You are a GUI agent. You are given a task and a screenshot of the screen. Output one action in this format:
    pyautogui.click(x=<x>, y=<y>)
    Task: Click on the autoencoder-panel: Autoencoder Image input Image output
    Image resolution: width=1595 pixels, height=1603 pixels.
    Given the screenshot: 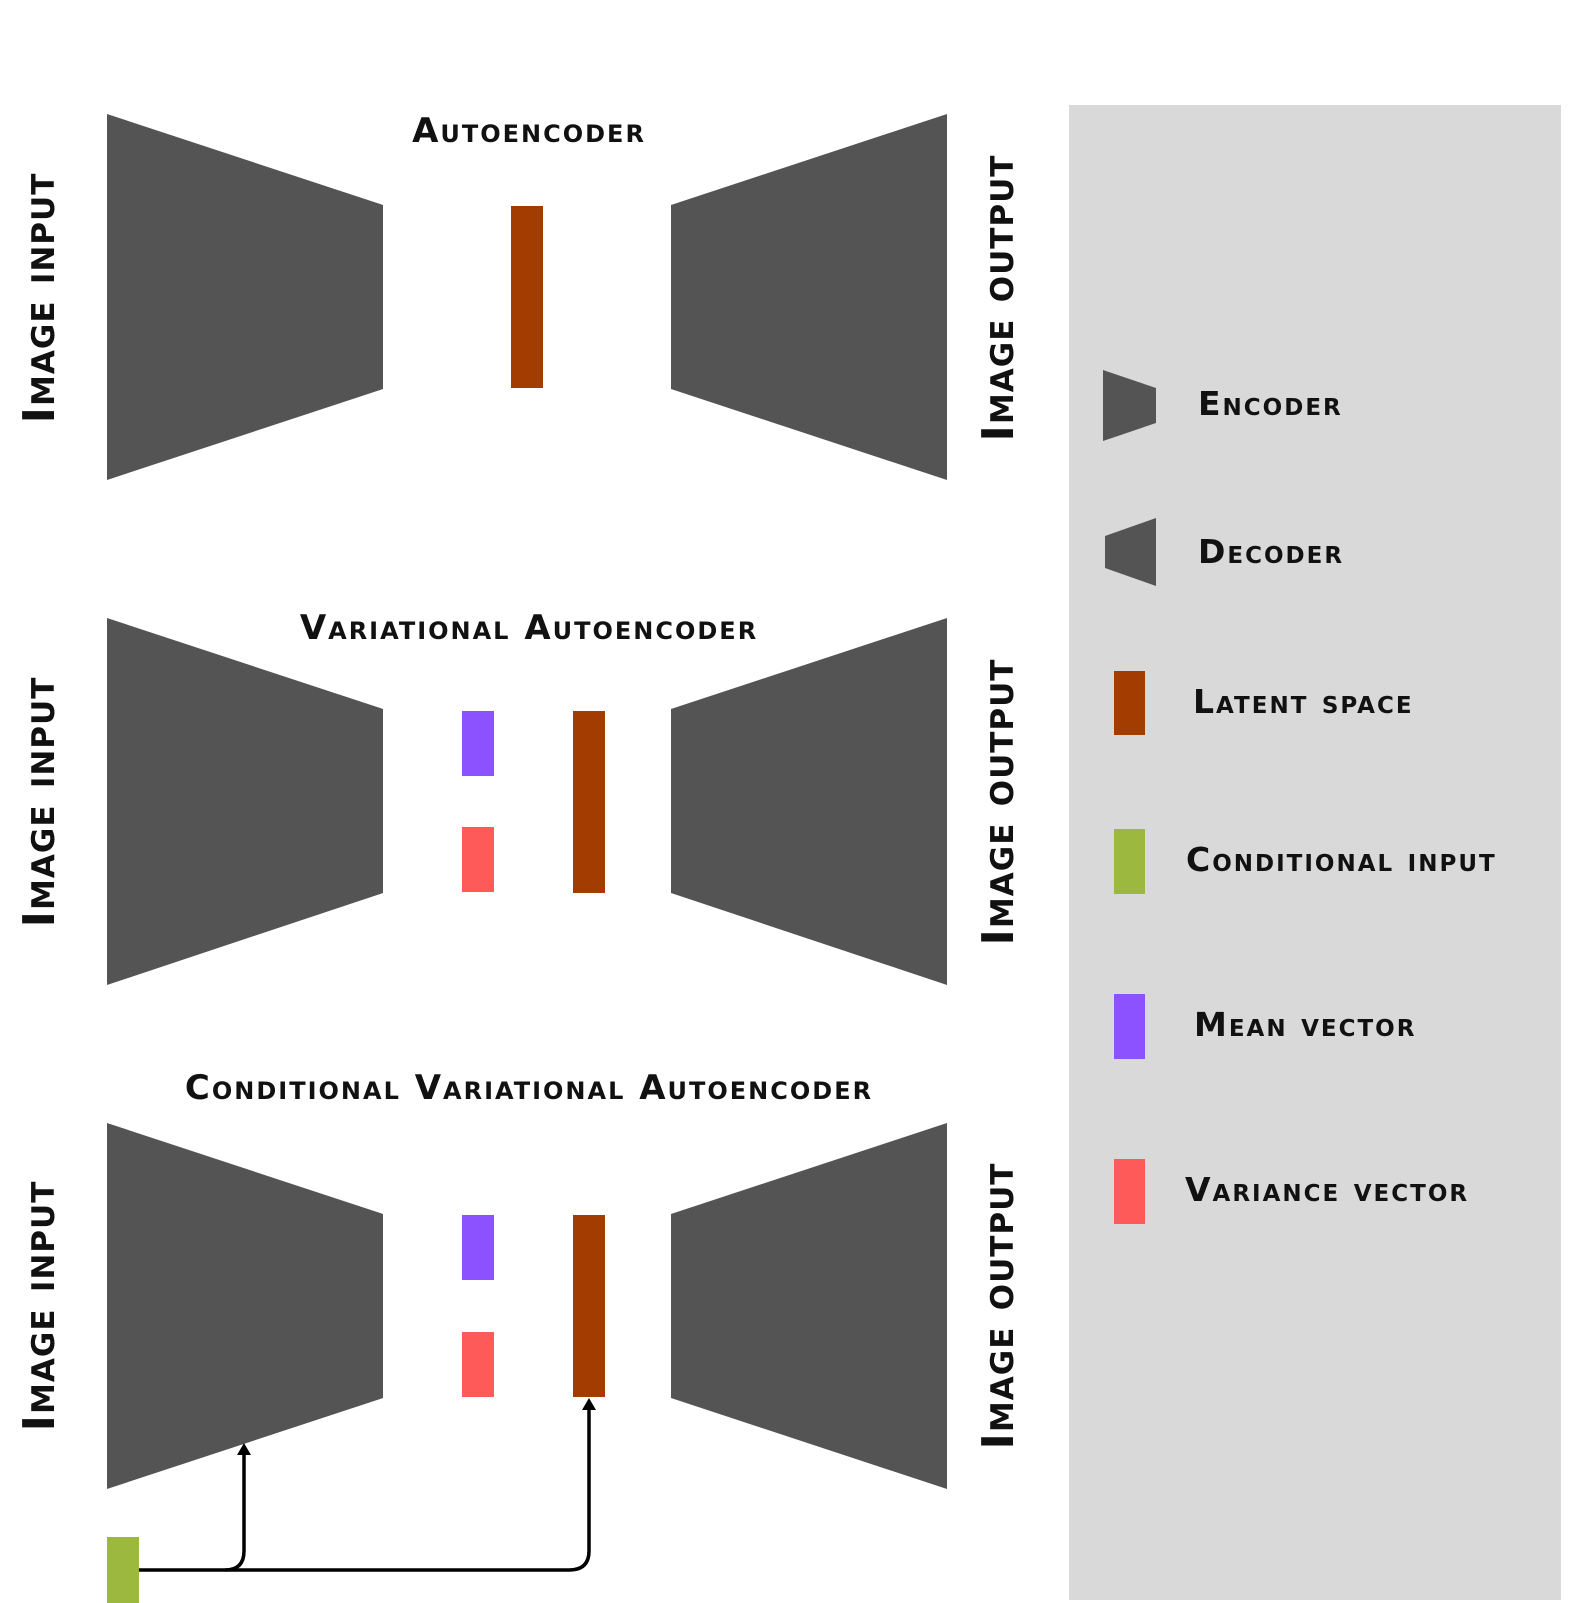 What is the action you would take?
    pyautogui.click(x=519, y=295)
    